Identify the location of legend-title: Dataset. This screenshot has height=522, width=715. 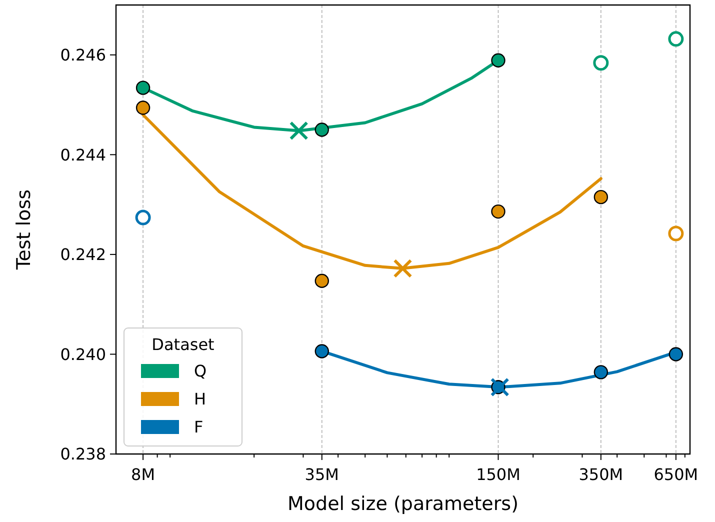
(183, 344).